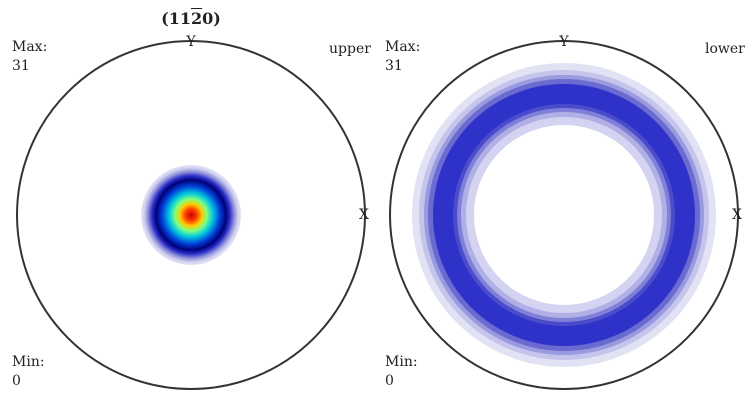 This screenshot has height=406, width=754. What do you see at coordinates (28, 362) in the screenshot?
I see `left-min-label: Min:` at bounding box center [28, 362].